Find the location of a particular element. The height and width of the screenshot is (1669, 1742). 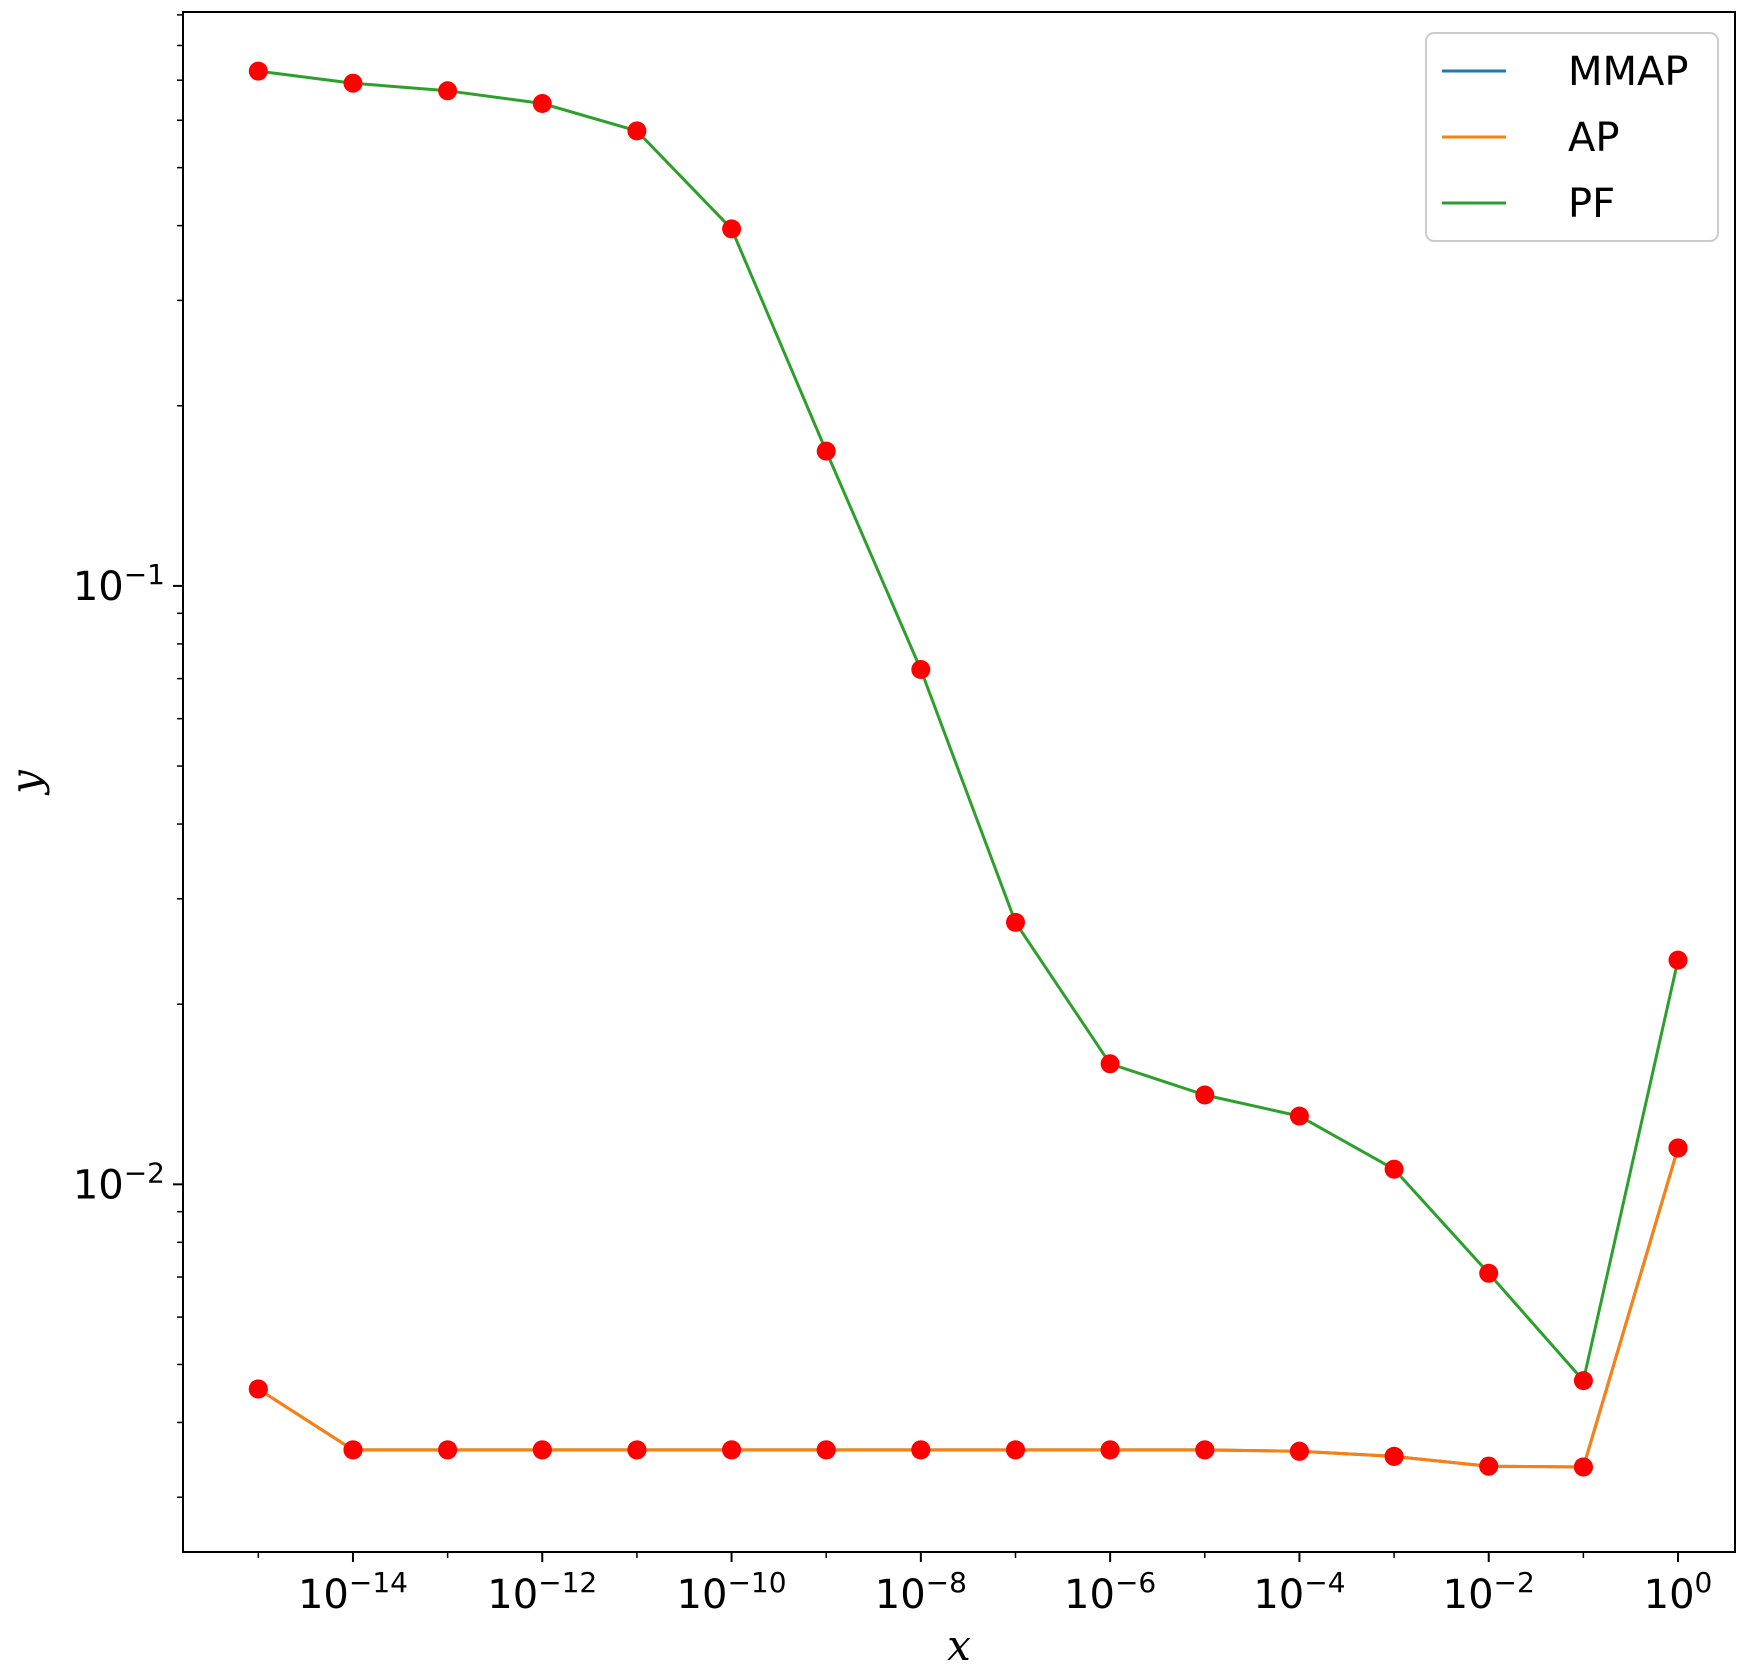

x-tick-label: 10⁻¹² is located at coordinates (542, 1592).